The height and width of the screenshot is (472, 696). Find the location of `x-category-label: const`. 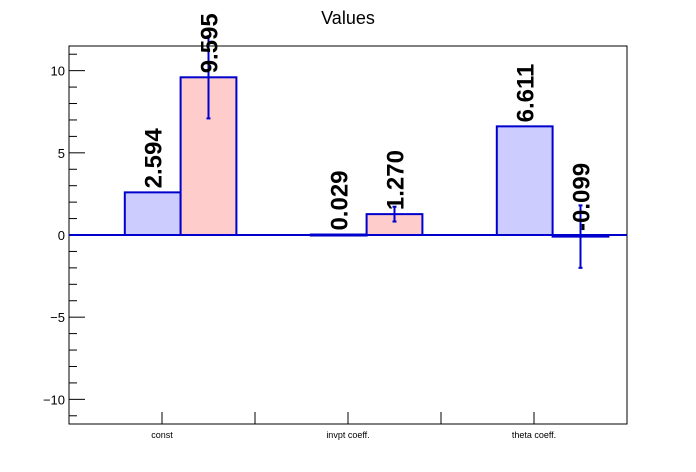

x-category-label: const is located at coordinates (162, 435).